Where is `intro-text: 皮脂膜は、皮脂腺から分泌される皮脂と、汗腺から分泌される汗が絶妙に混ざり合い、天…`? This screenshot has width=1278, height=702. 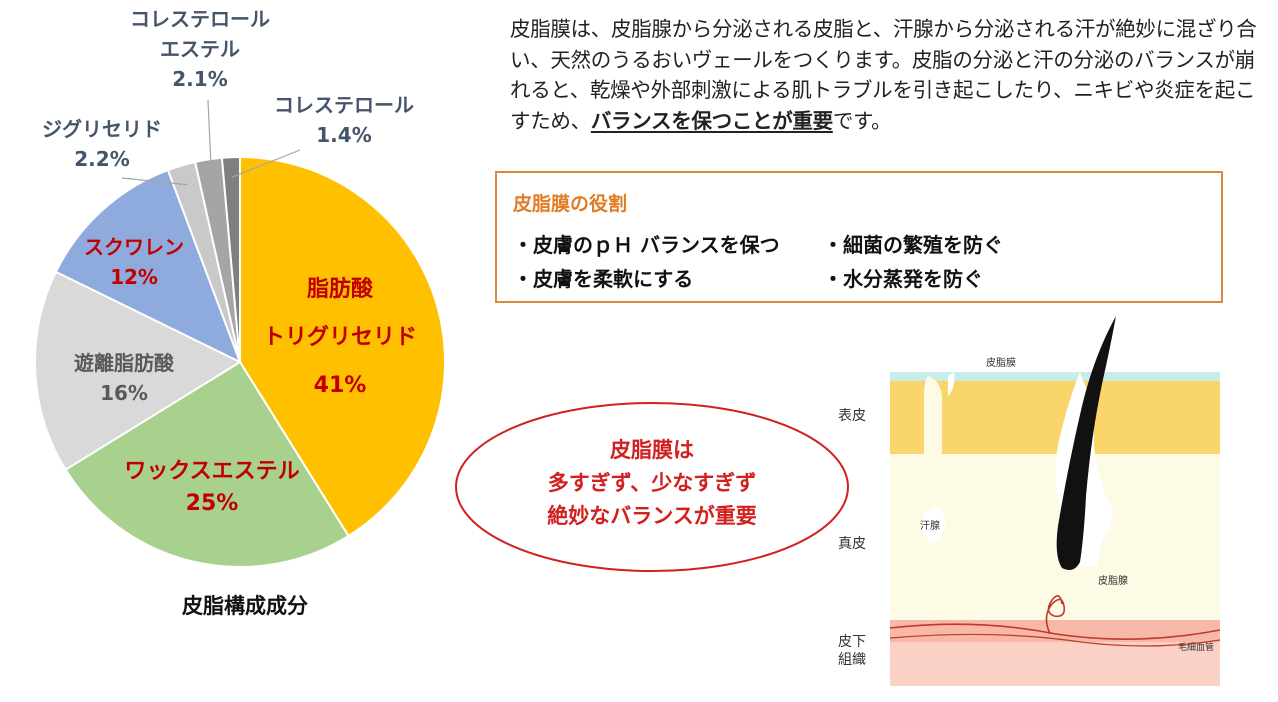
intro-text: 皮脂膜は、皮脂腺から分泌される皮脂と、汗腺から分泌される汗が絶妙に混ざり合い、天… is located at coordinates (883, 75).